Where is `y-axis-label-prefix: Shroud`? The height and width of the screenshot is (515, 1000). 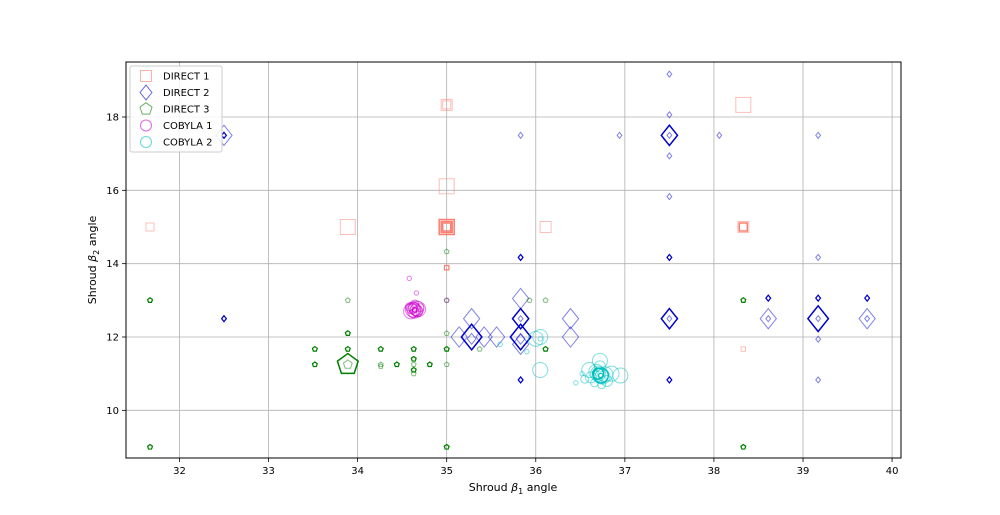
y-axis-label-prefix: Shroud is located at coordinates (92, 283).